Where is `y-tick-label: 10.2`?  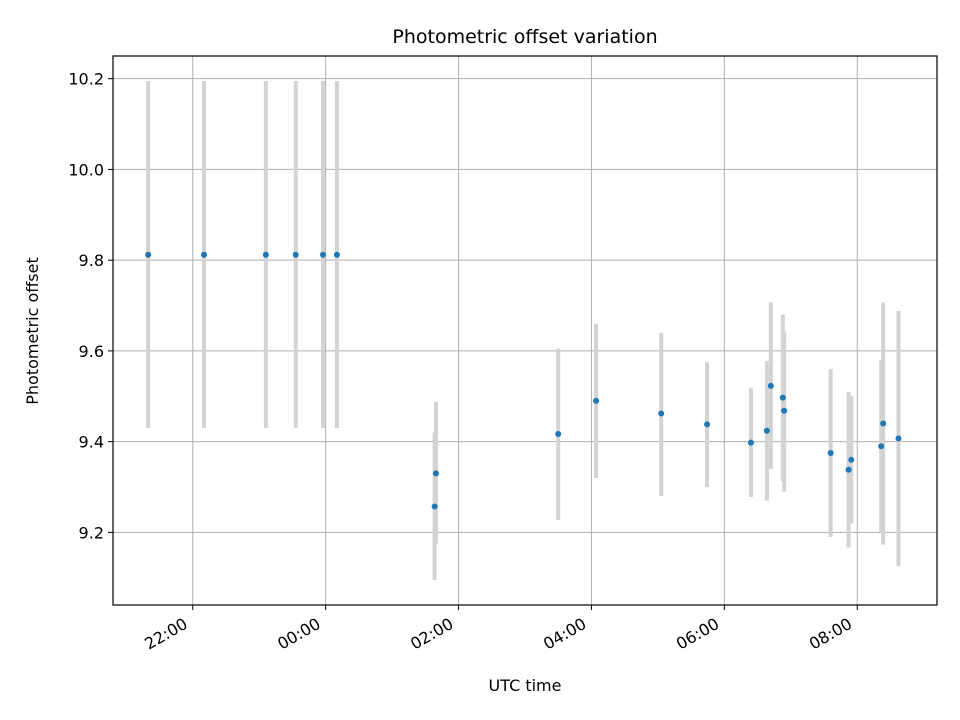 y-tick-label: 10.2 is located at coordinates (86, 79).